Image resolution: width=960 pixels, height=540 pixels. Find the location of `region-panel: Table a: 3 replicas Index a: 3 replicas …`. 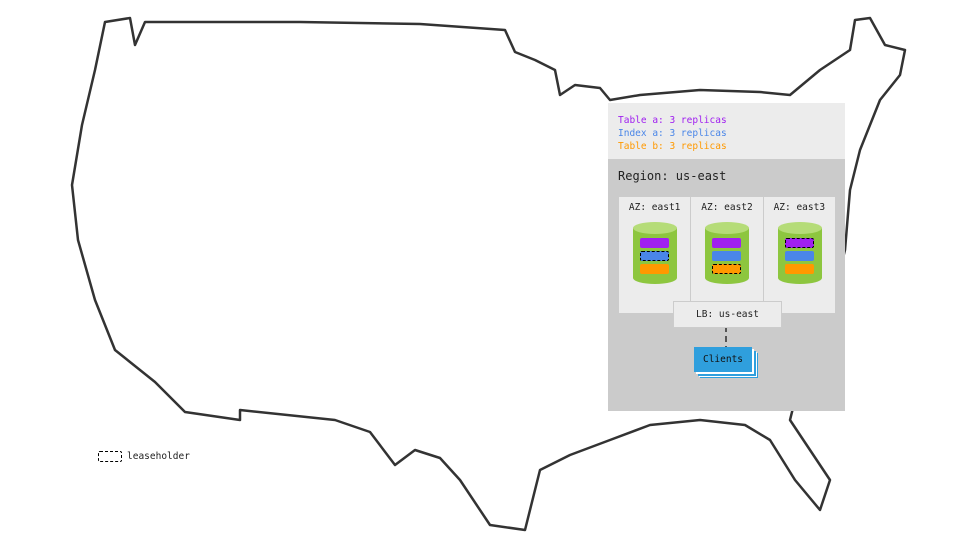

region-panel: Table a: 3 replicas Index a: 3 replicas … is located at coordinates (726, 257).